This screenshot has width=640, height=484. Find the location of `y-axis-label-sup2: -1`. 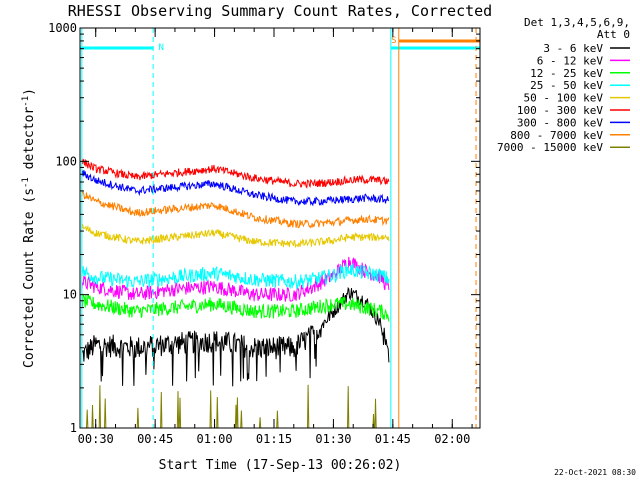

y-axis-label-sup2: -1 is located at coordinates (26, 101).